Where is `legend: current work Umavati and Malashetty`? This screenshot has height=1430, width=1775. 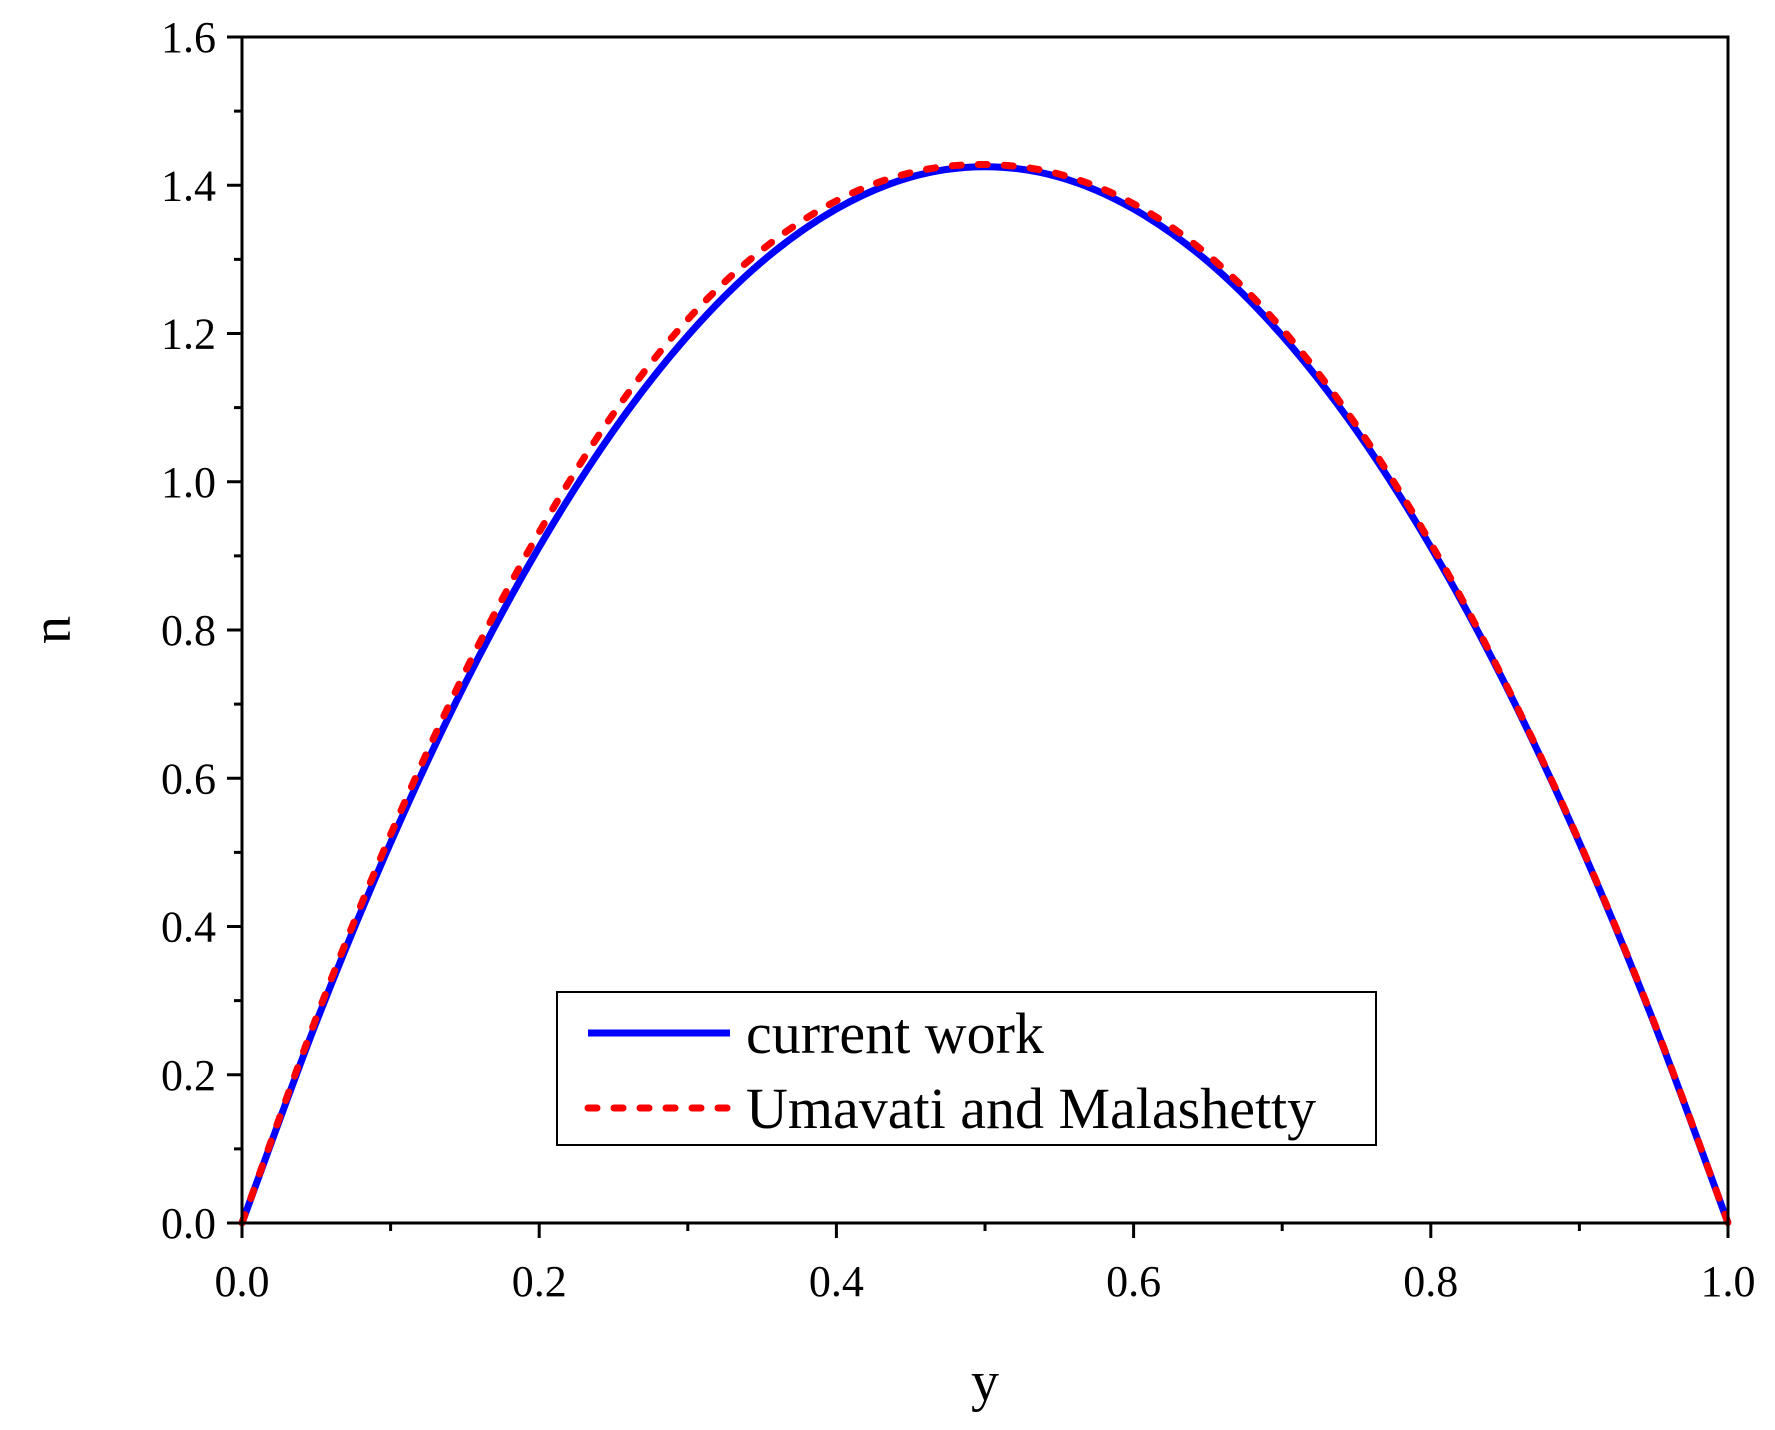
legend: current work Umavati and Malashetty is located at coordinates (966, 1068).